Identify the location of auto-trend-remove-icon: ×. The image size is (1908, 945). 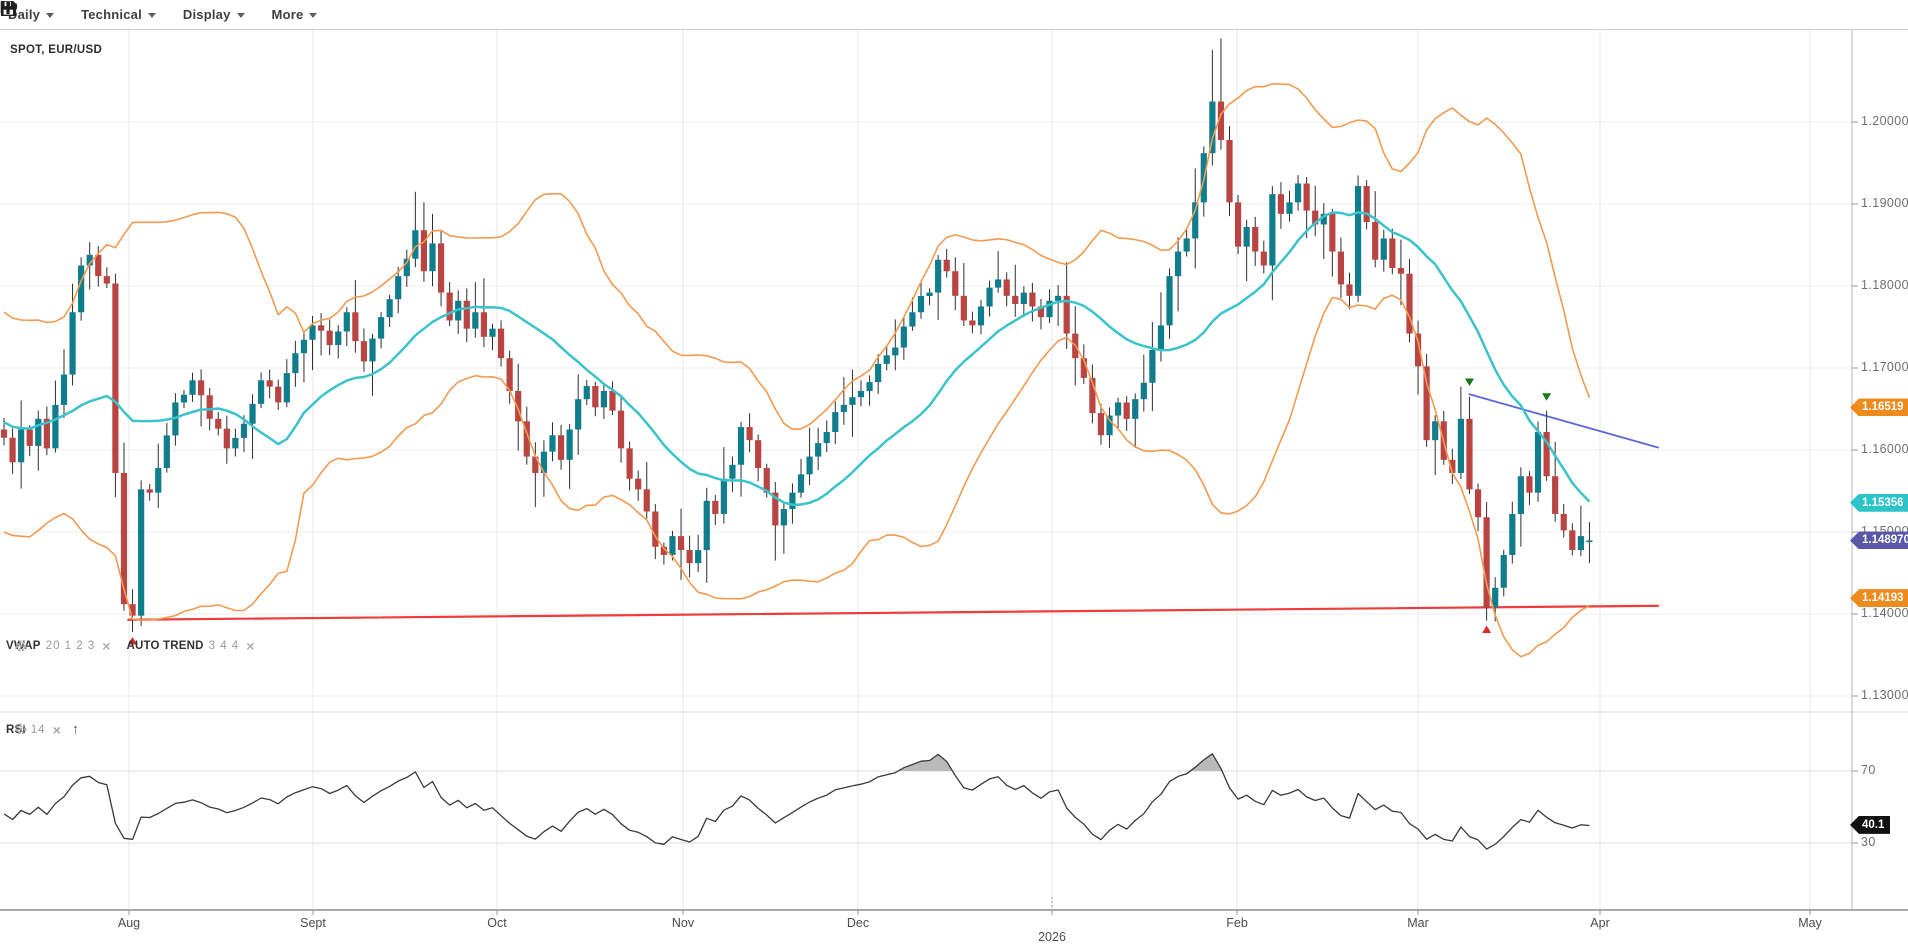
(250, 646).